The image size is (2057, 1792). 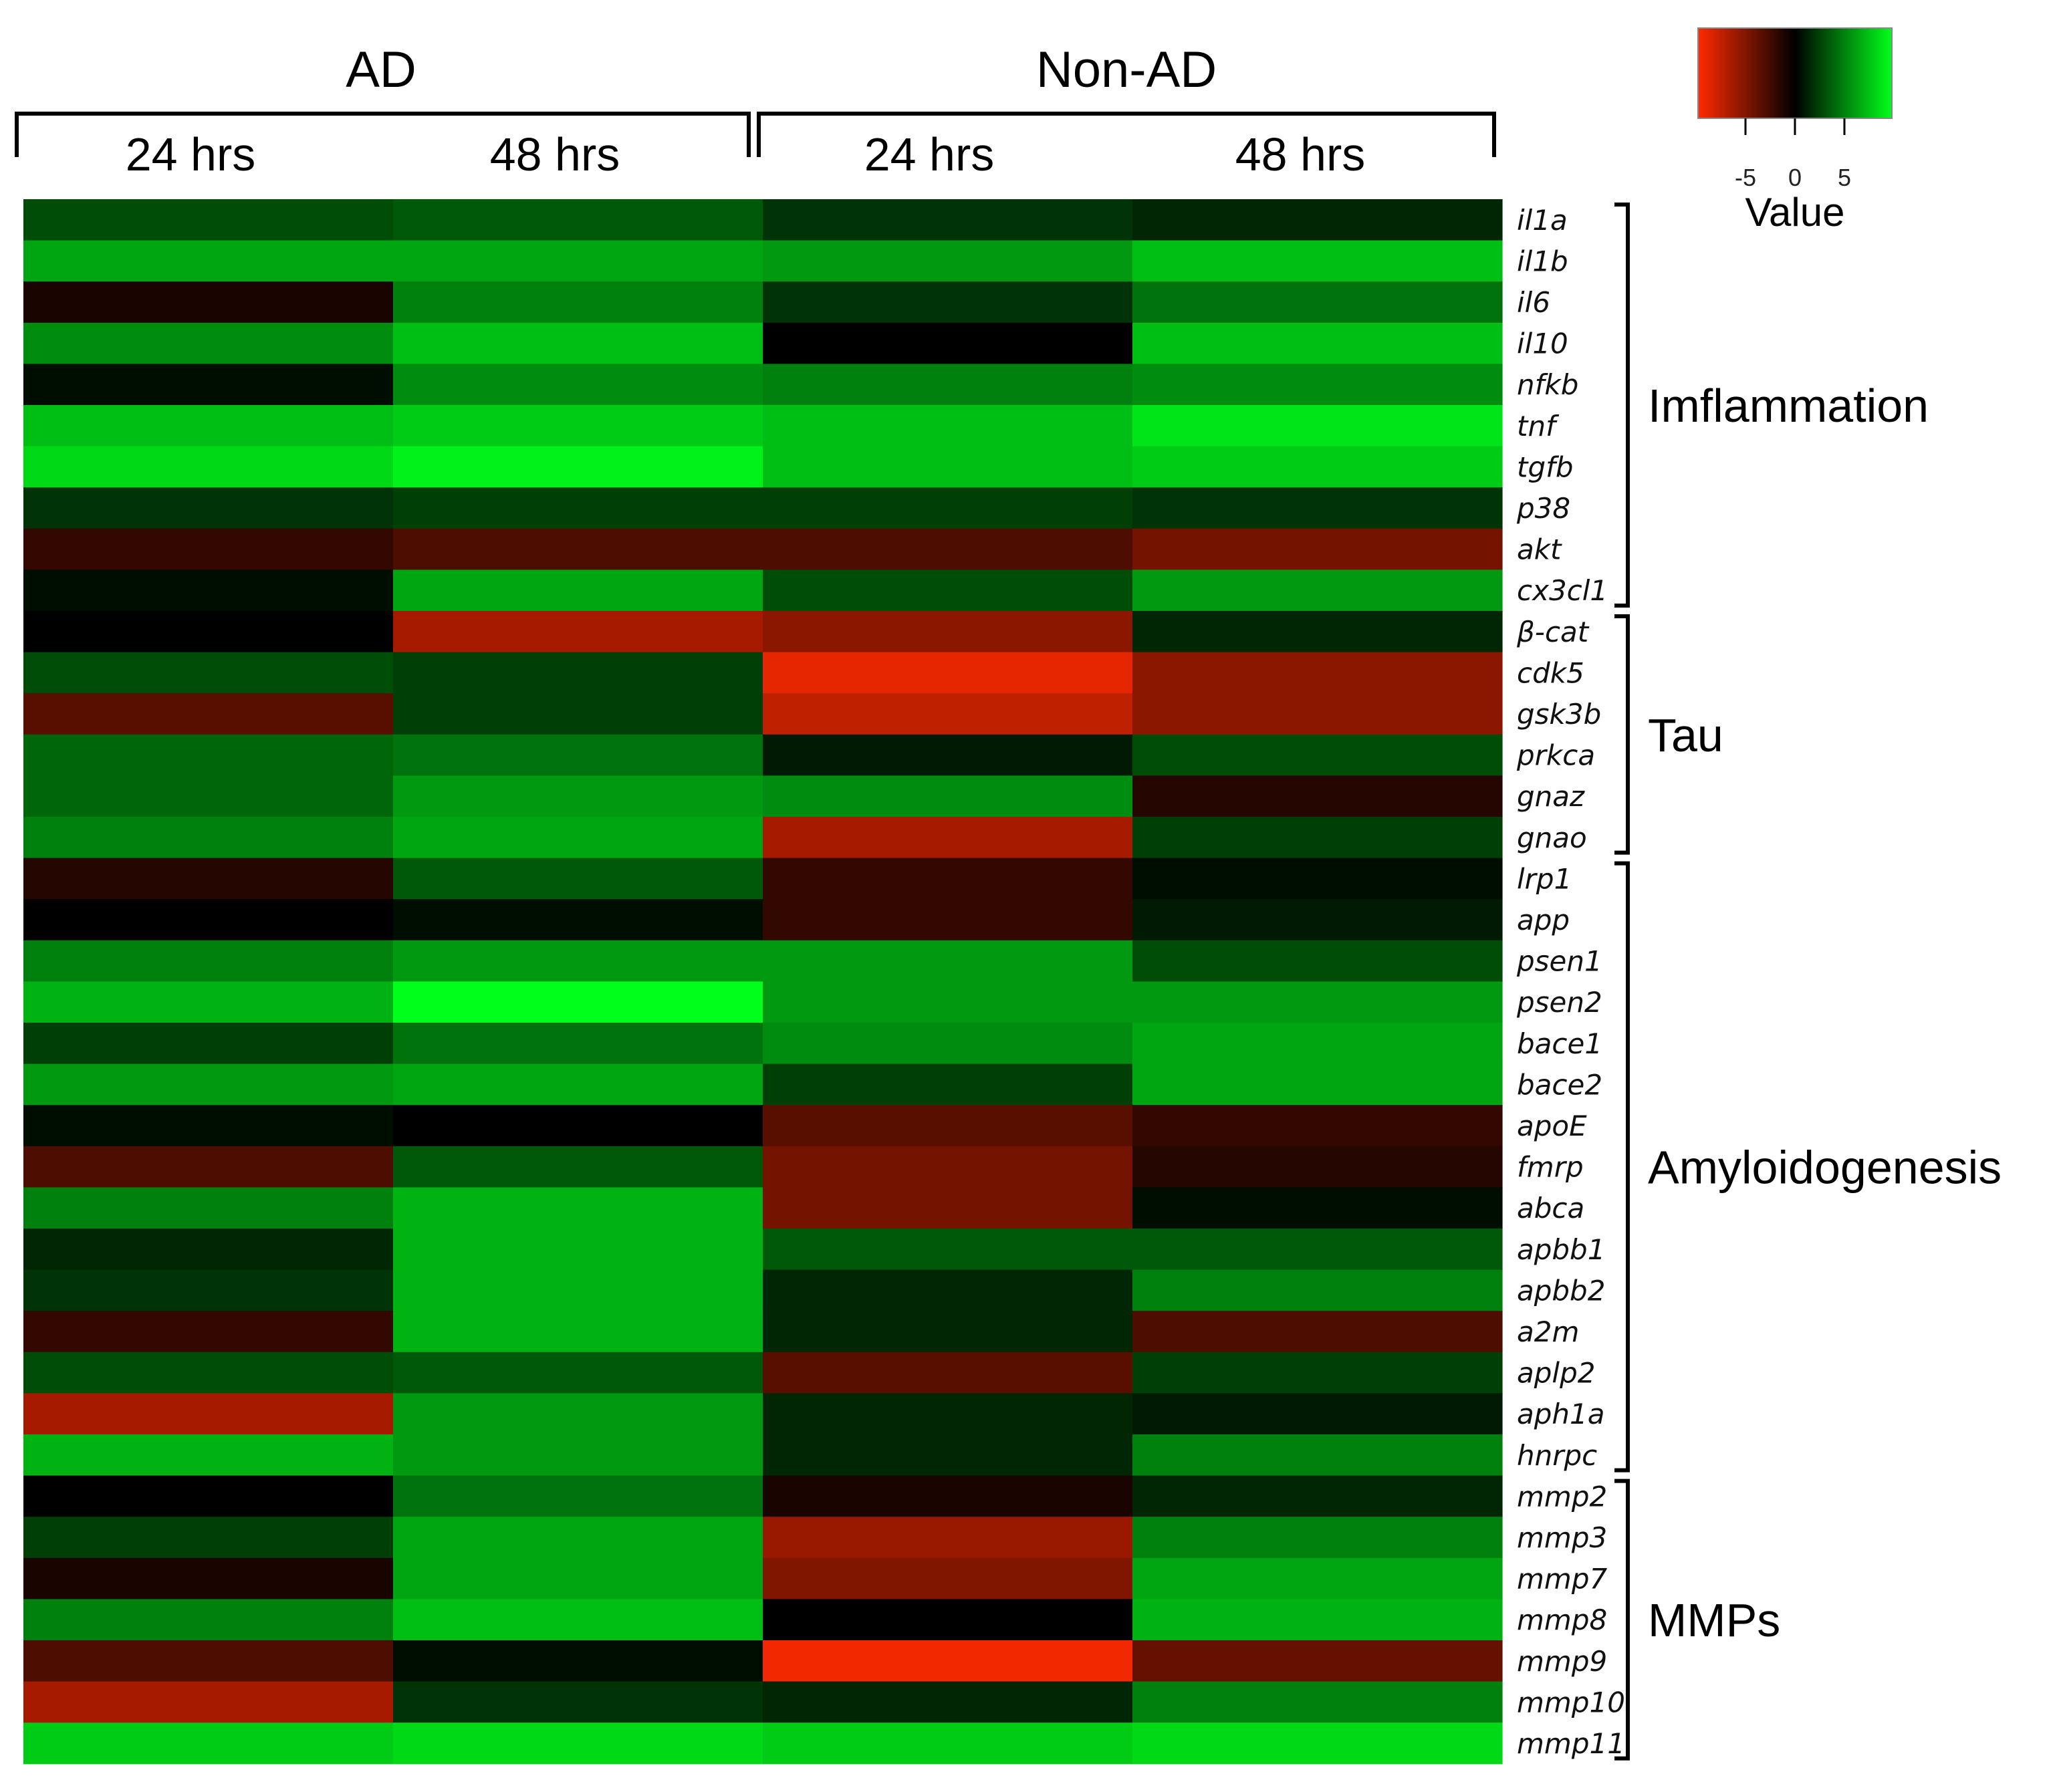 I want to click on heatmap-cell-il10-col3, so click(x=948, y=343).